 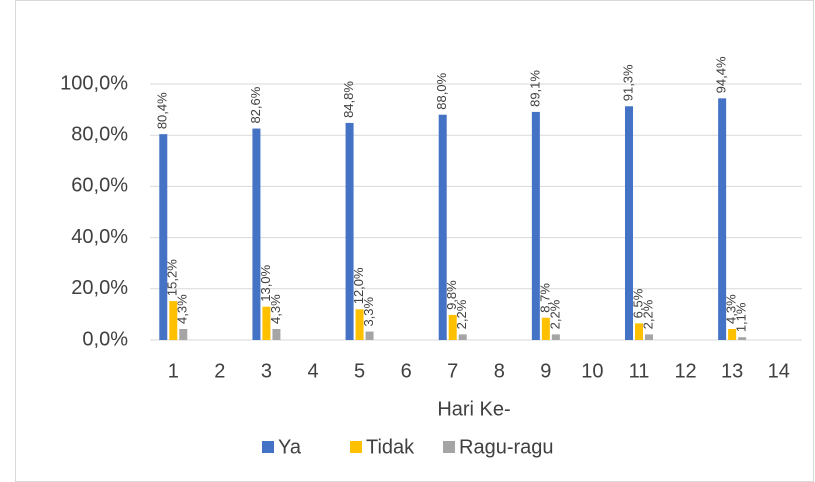 I want to click on data-label: 8,7%, so click(x=544, y=298).